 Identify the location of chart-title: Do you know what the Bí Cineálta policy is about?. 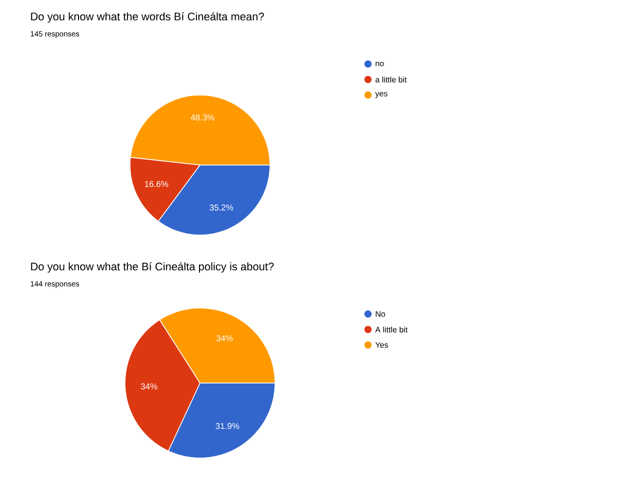
(152, 267).